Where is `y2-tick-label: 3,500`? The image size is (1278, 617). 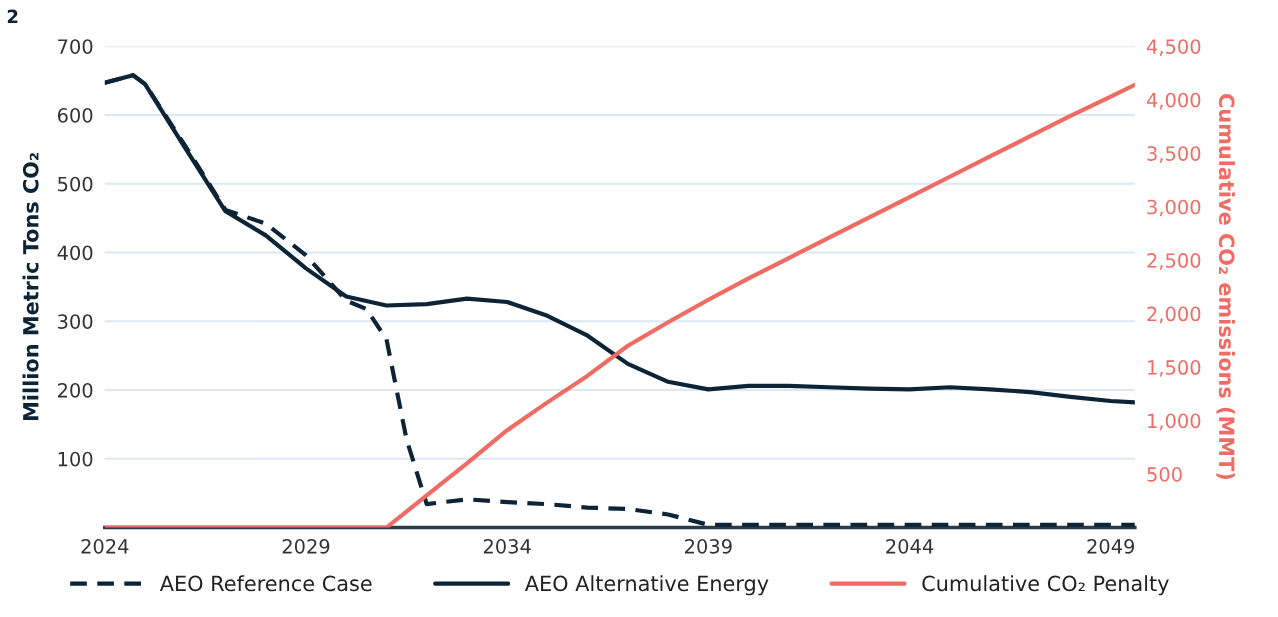 y2-tick-label: 3,500 is located at coordinates (1174, 154).